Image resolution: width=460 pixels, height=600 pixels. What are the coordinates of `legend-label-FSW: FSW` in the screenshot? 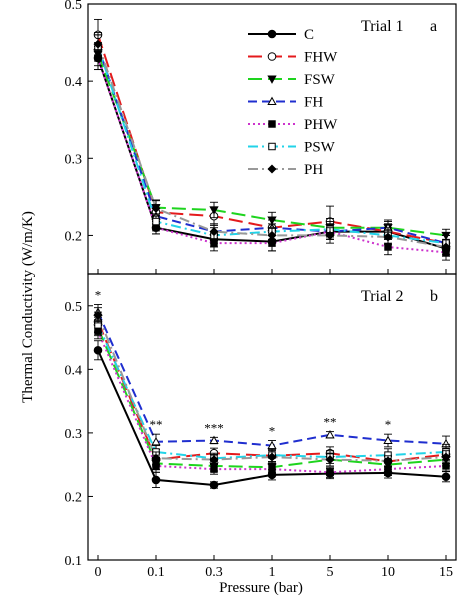 It's located at (320, 80).